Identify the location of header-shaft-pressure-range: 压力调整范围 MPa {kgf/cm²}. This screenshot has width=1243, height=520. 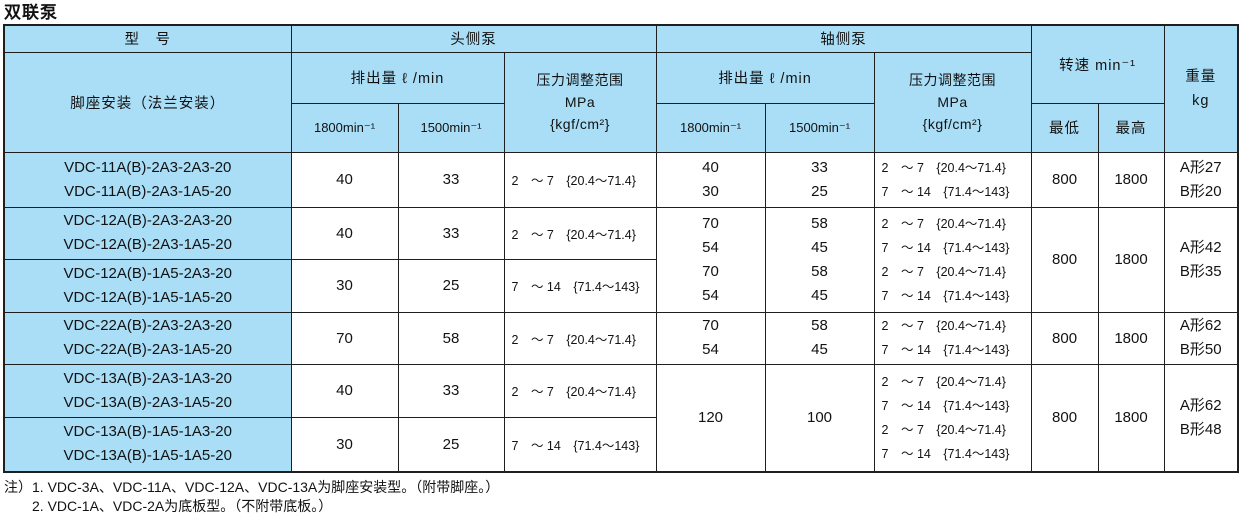
(952, 102).